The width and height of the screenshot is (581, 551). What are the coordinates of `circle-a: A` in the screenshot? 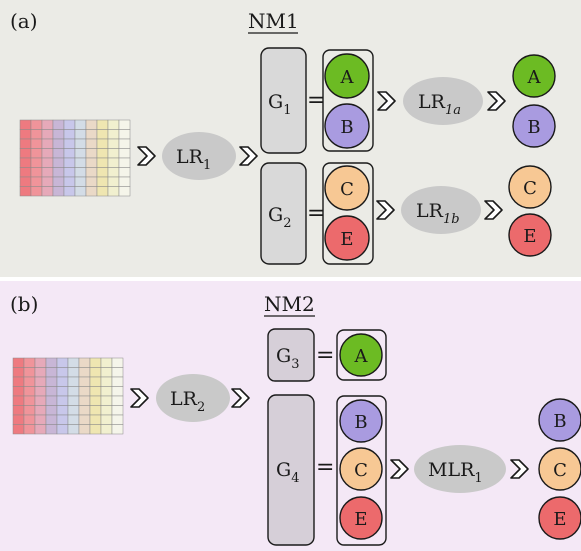 It's located at (361, 355).